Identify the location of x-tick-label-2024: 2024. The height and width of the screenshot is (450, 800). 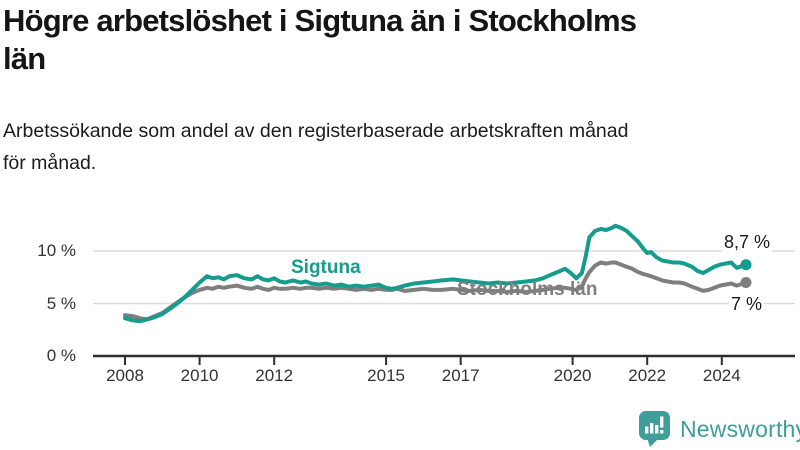
(721, 375).